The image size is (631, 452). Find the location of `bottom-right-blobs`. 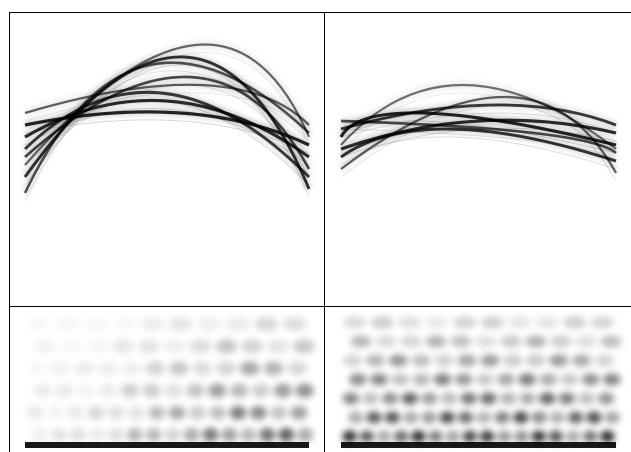

bottom-right-blobs is located at coordinates (482, 379).